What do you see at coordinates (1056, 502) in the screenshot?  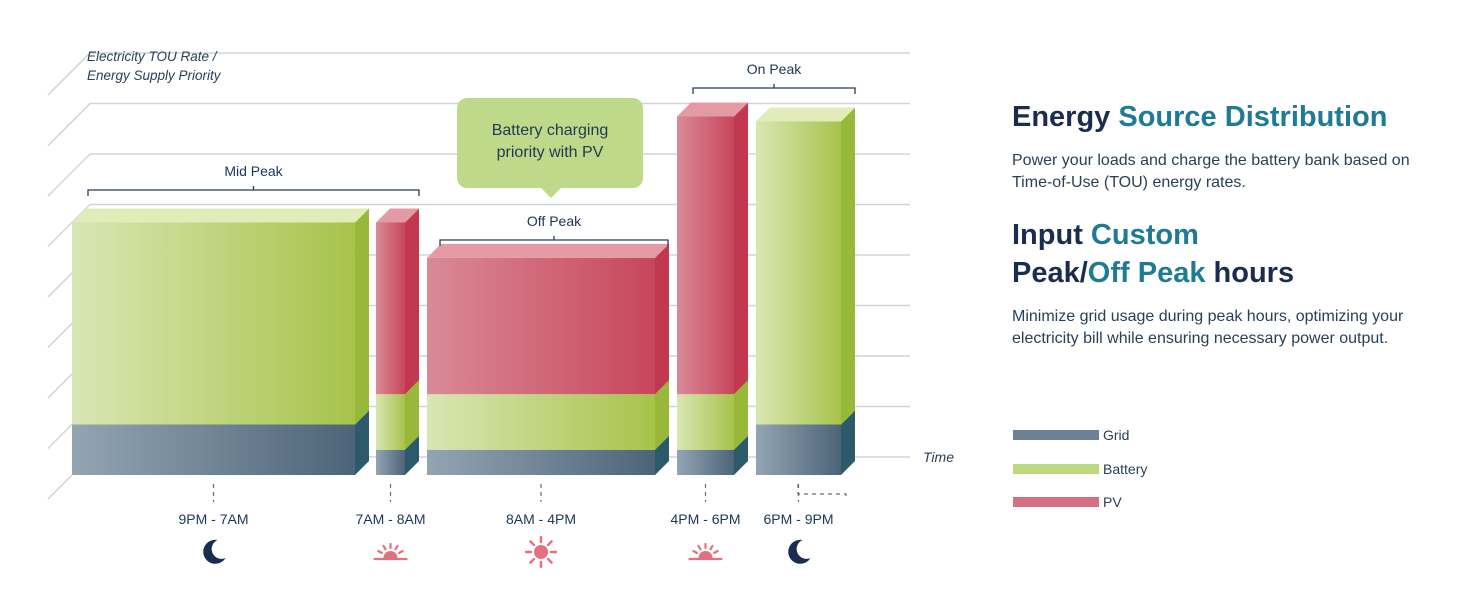 I see `legend-swatch-pv` at bounding box center [1056, 502].